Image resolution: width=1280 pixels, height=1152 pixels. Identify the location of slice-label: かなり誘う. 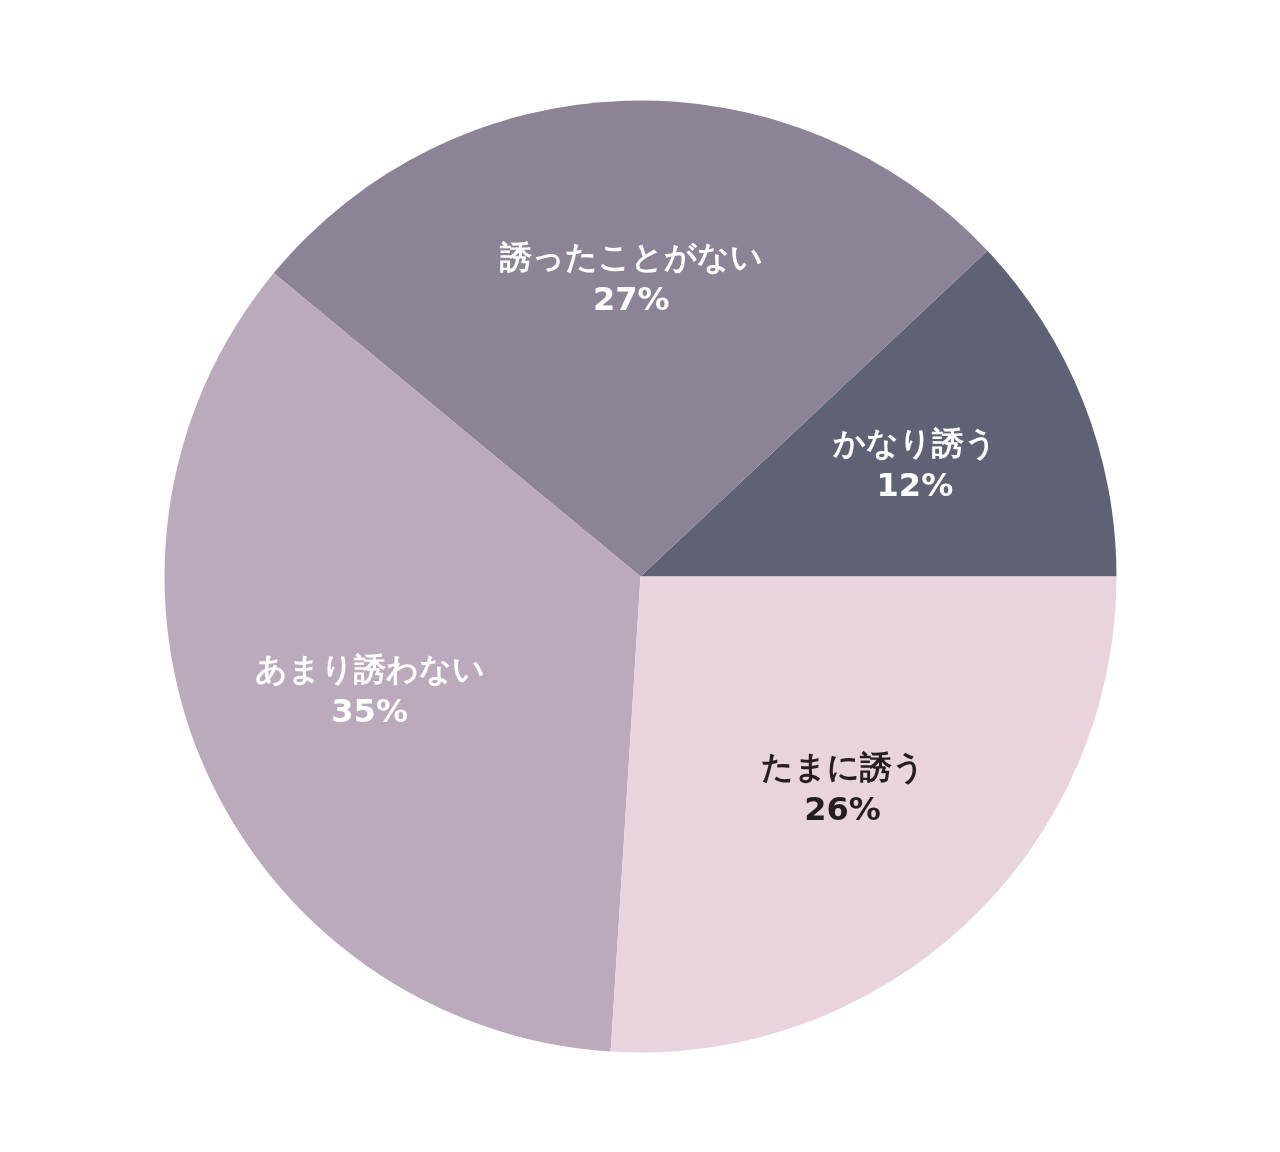
(914, 442).